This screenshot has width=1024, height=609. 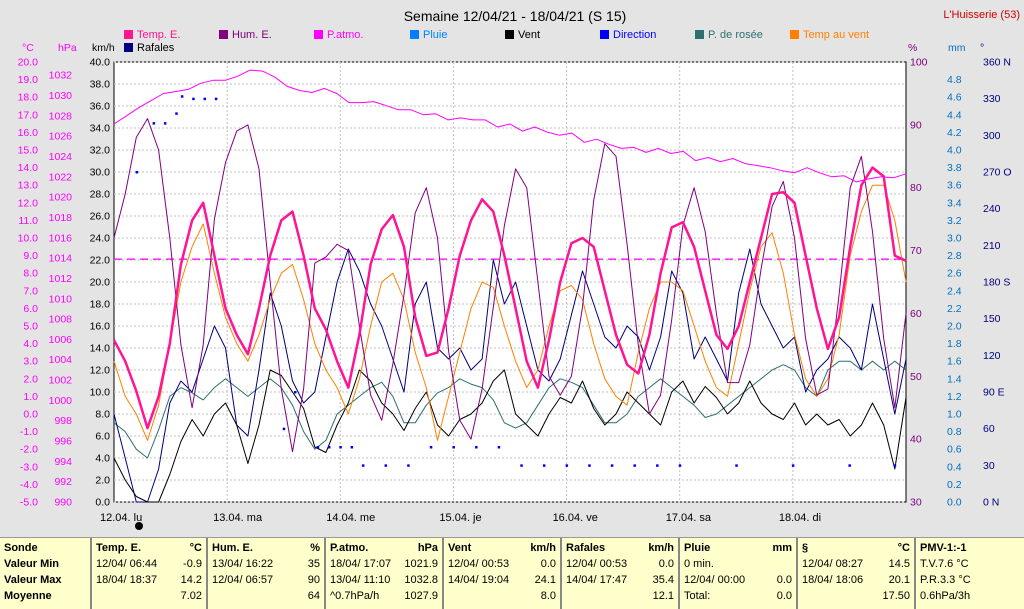 I want to click on tick-label-rain_mm: 2.0, so click(x=954, y=327).